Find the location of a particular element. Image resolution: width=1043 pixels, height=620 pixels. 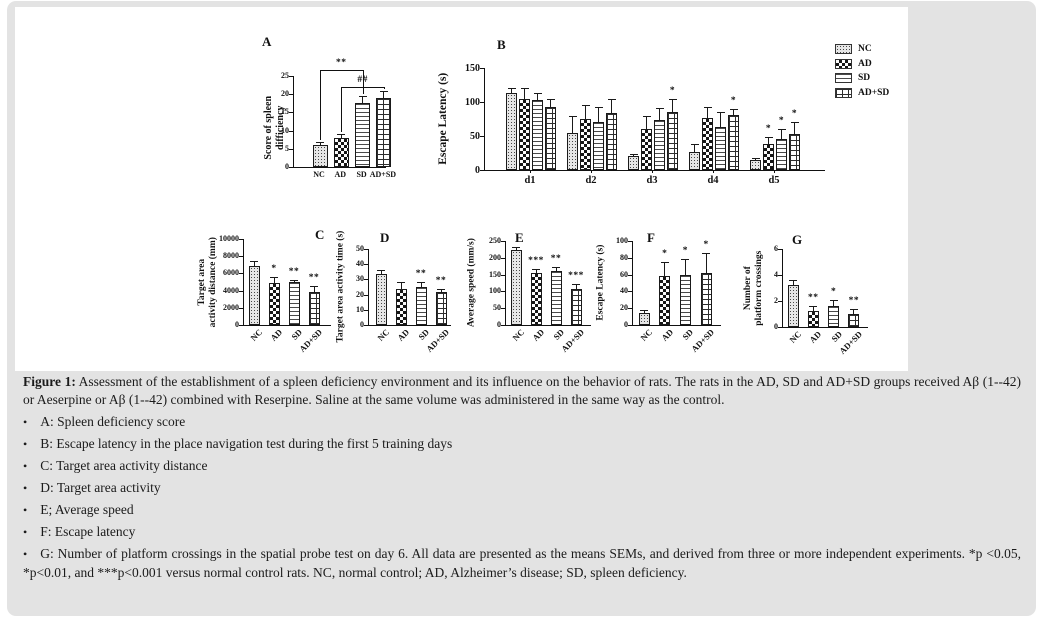

bracket-label: ** is located at coordinates (341, 63).